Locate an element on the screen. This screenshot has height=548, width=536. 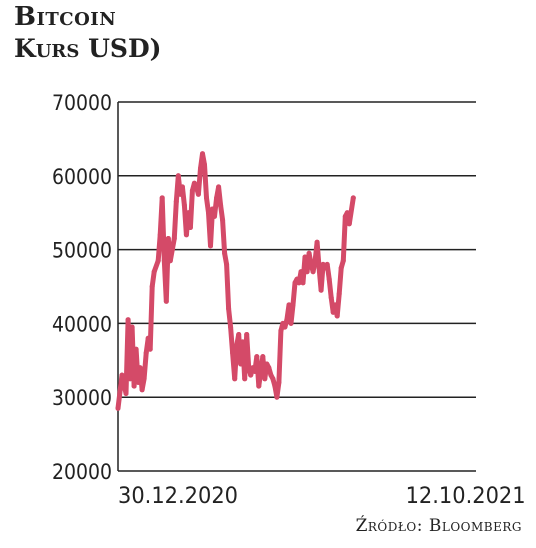
y-tick-label: 60000 is located at coordinates (82, 177).